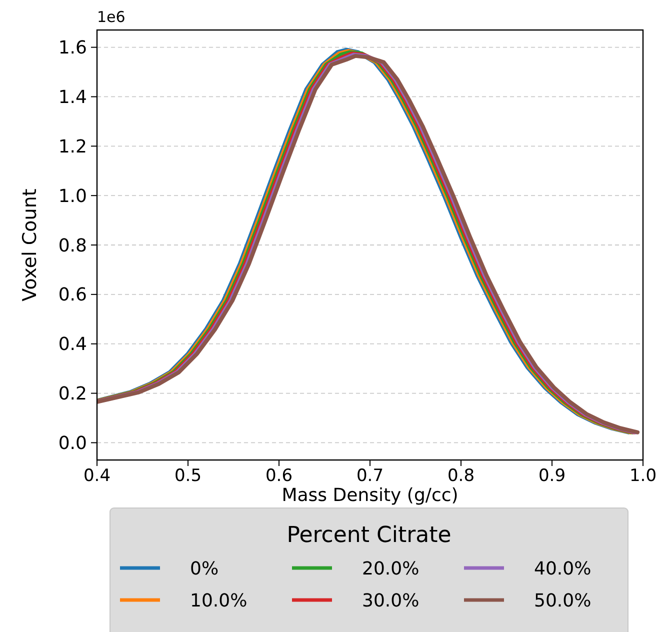 The width and height of the screenshot is (668, 632). I want to click on y-tick-label: 0.0, so click(72, 443).